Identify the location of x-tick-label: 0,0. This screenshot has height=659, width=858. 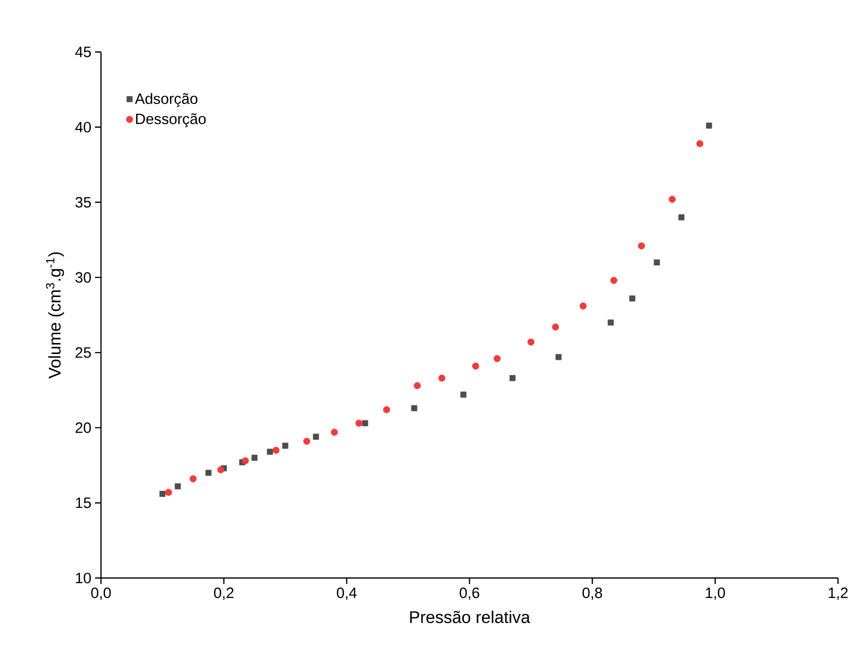
(101, 594).